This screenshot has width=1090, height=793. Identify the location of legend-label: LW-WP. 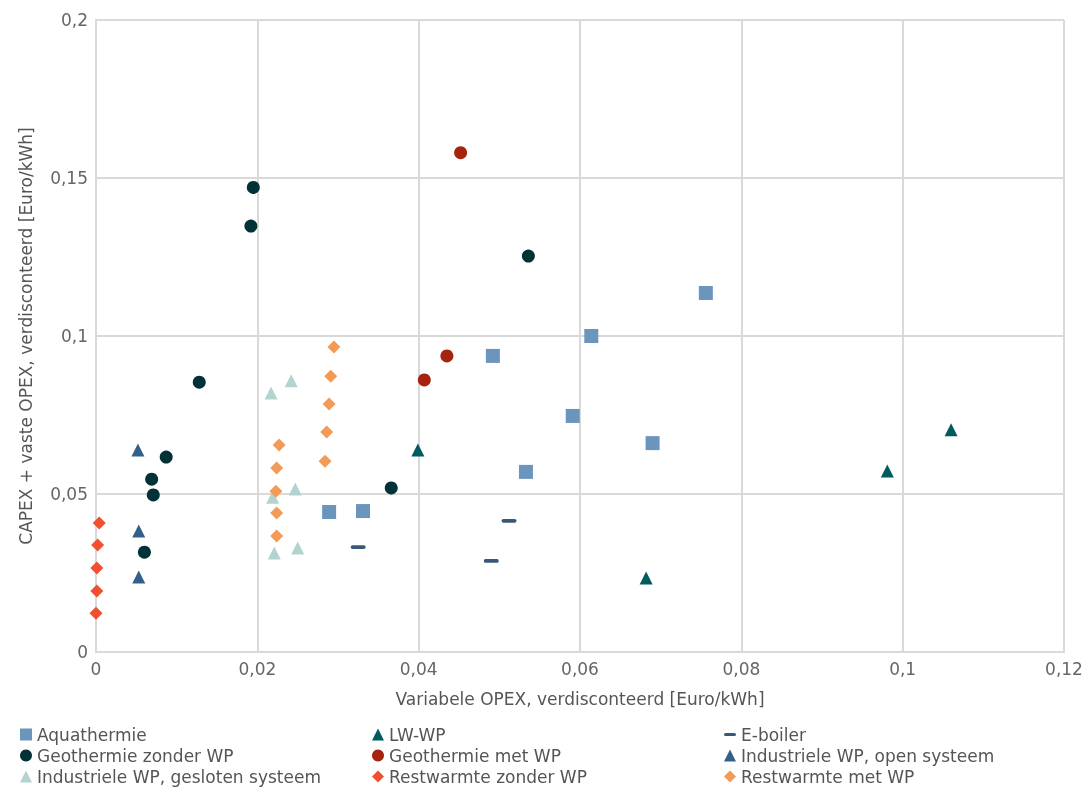
(417, 734).